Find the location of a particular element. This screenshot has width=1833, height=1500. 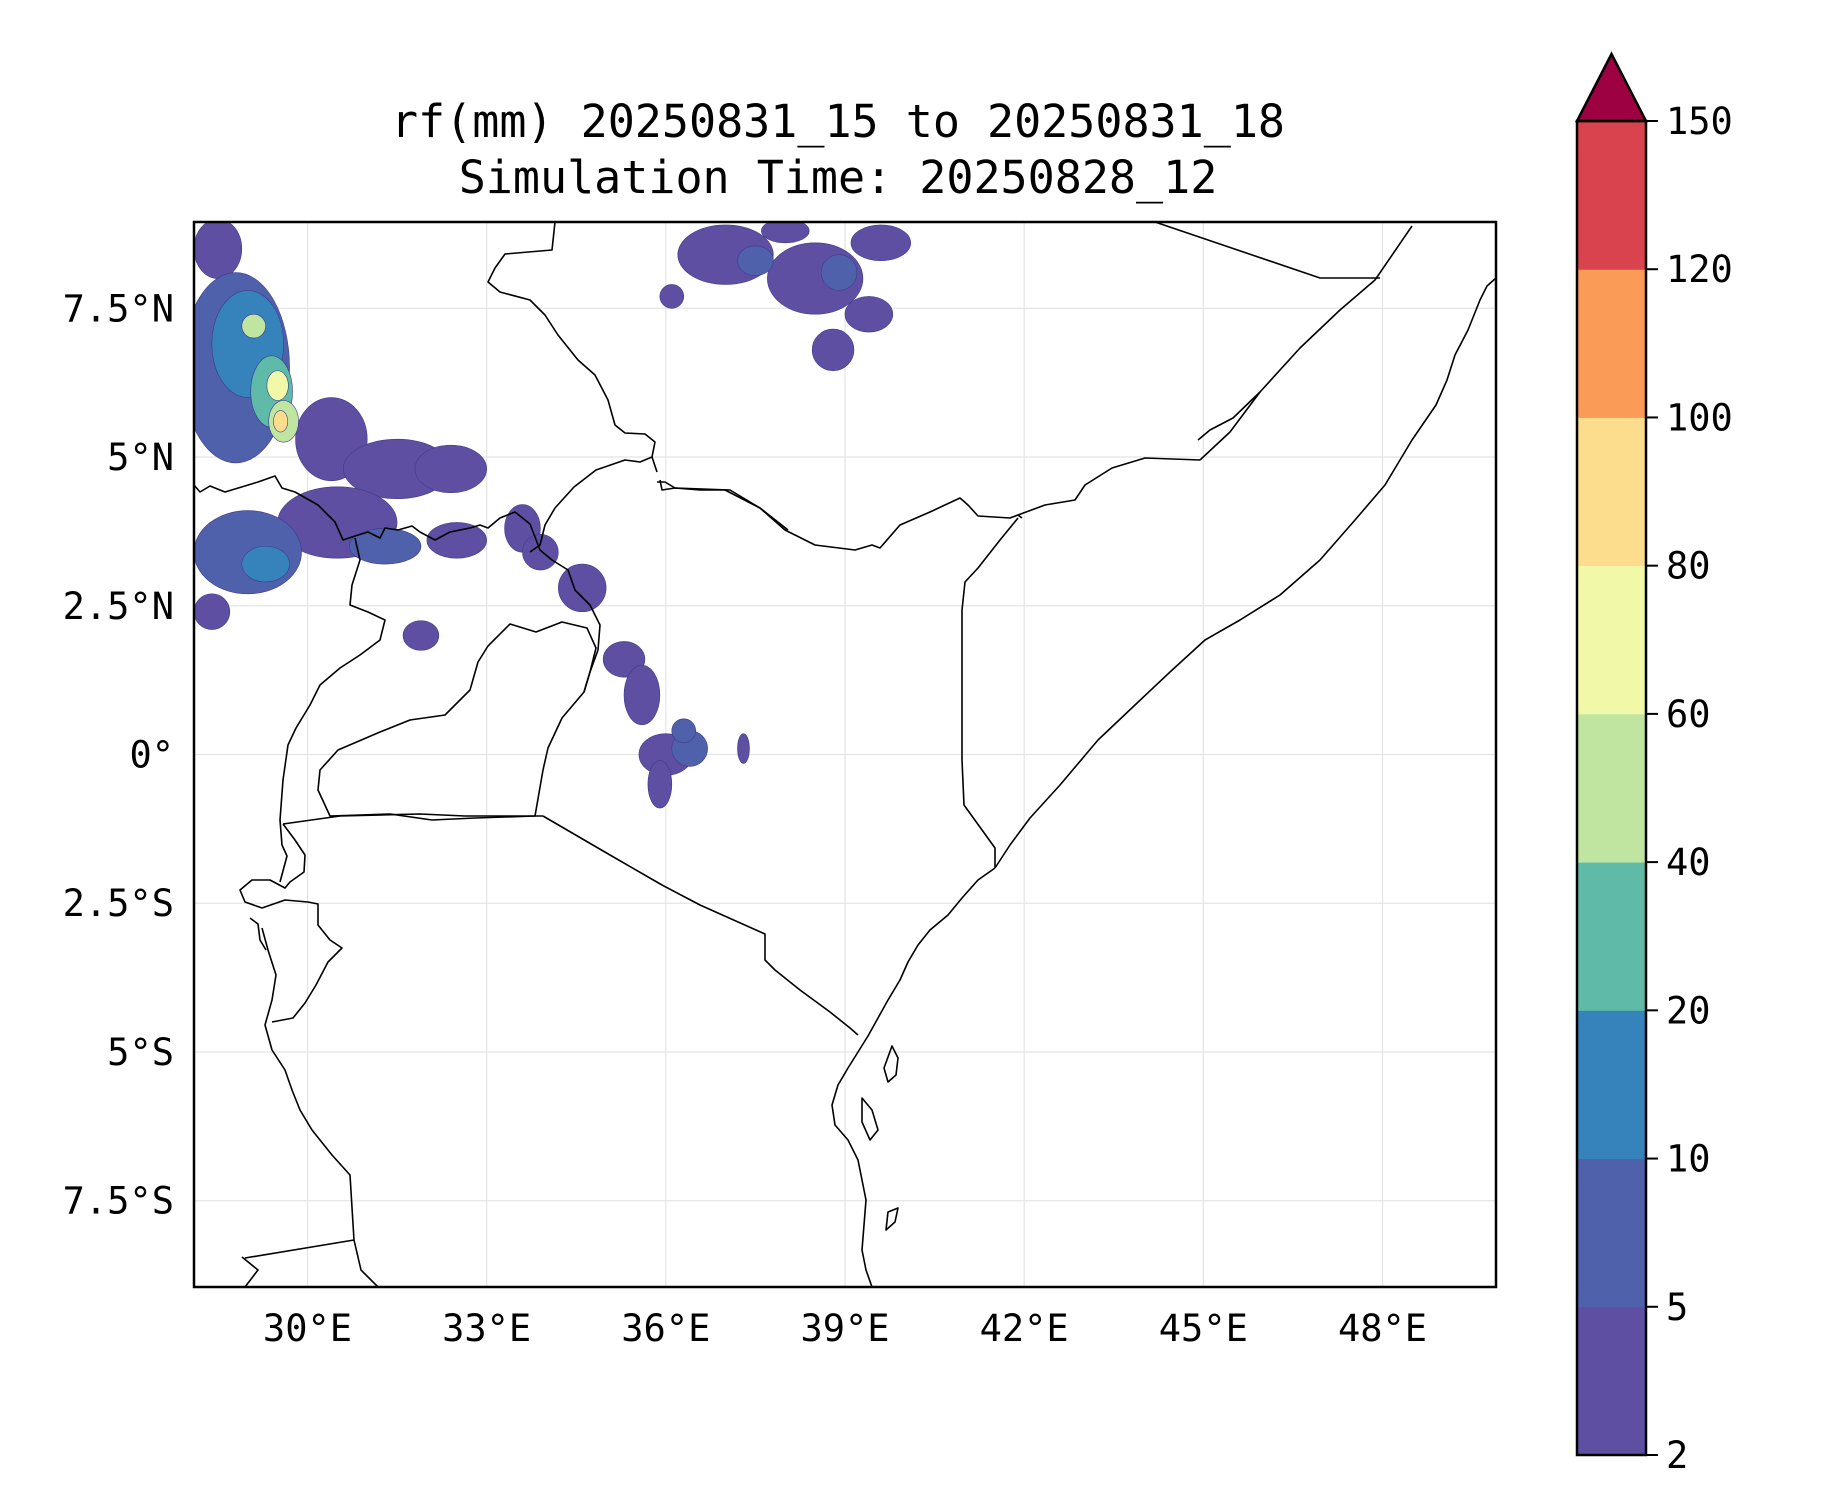

border-uganda-south-sudan is located at coordinates (367, 513).